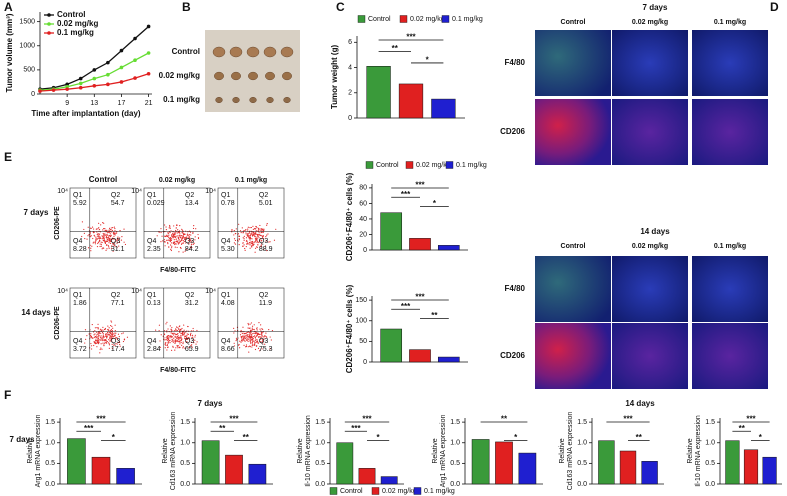 Image resolution: width=787 pixels, height=496 pixels. What do you see at coordinates (361, 300) in the screenshot?
I see `y-tick-label: 150` at bounding box center [361, 300].